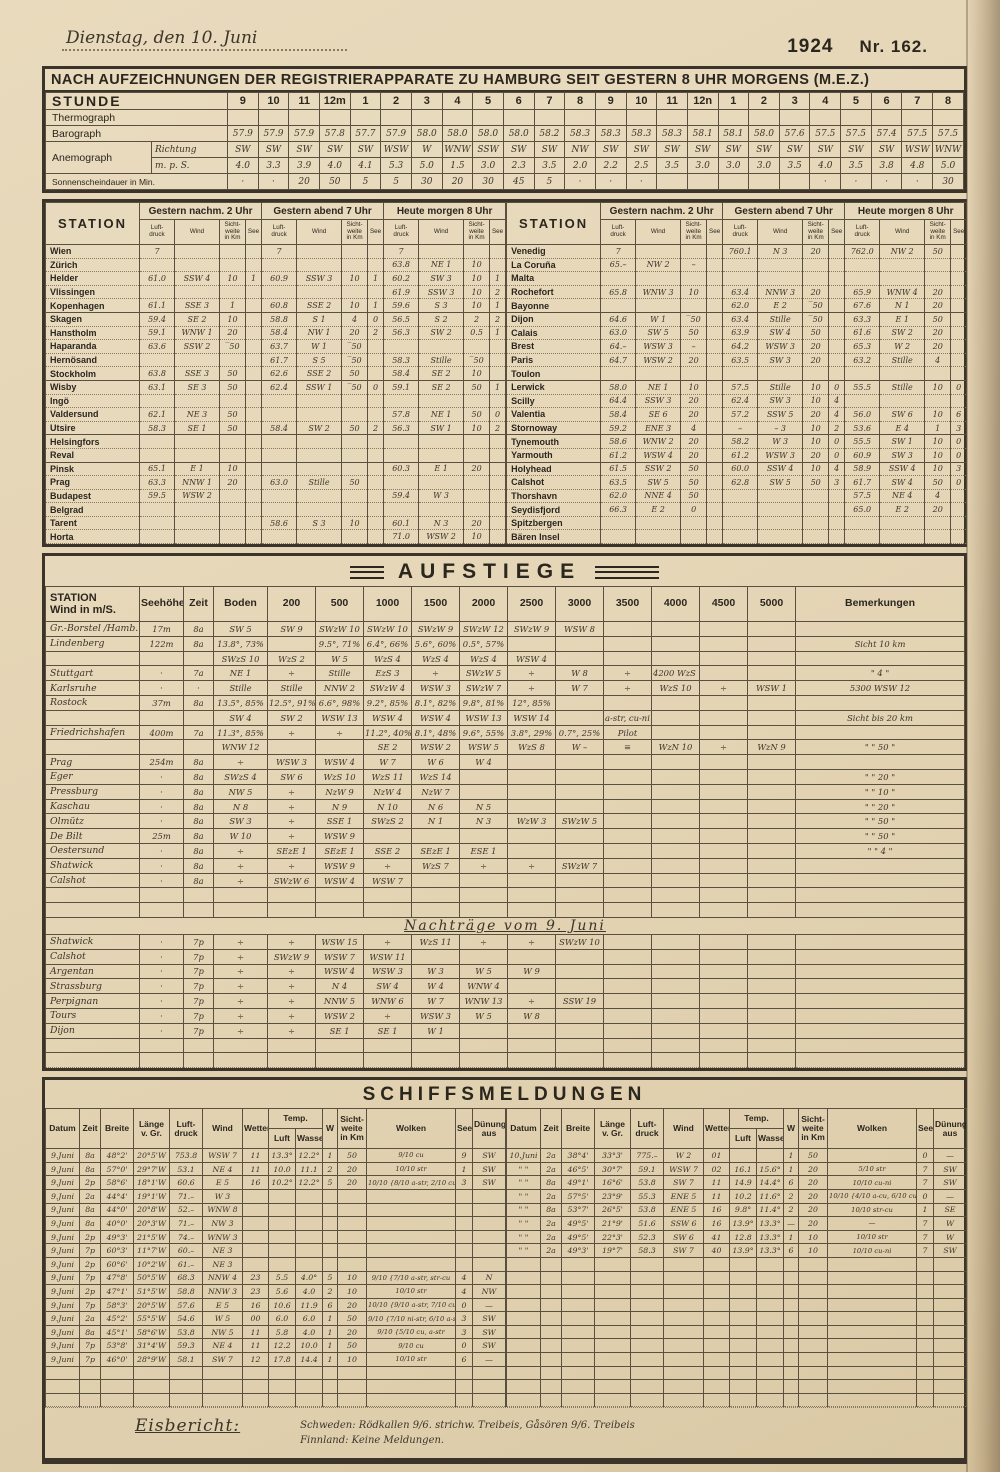 Image resolution: width=1000 pixels, height=1472 pixels. I want to click on cell: N, so click(489, 1278).